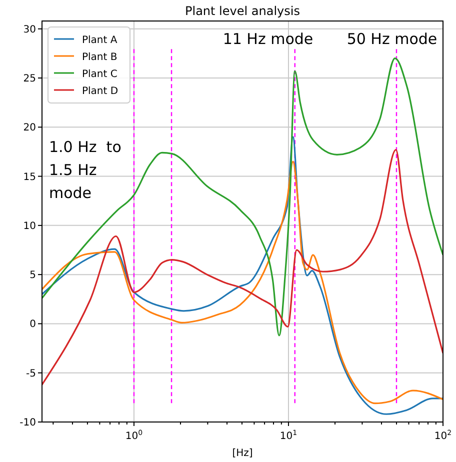 Image resolution: width=456 pixels, height=462 pixels. I want to click on annotation: 11 Hz mode, so click(268, 39).